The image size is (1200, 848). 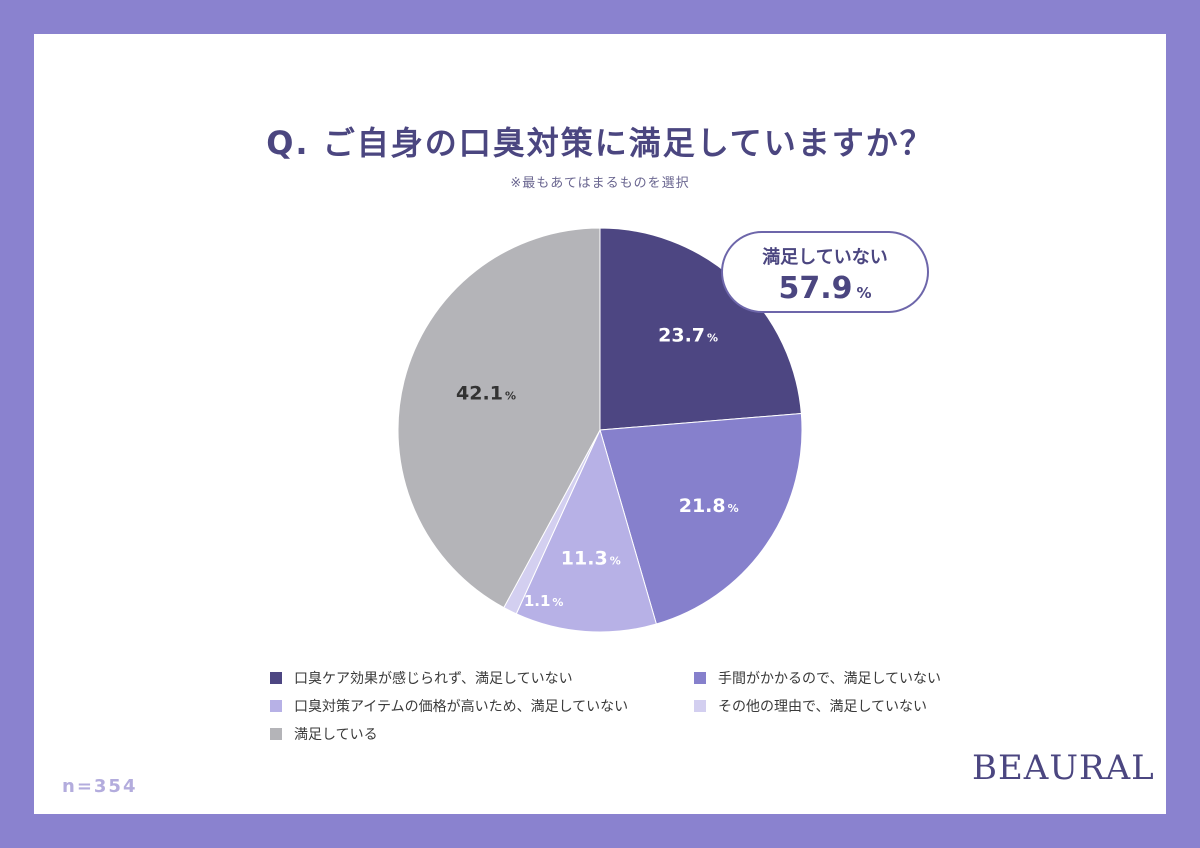 I want to click on callout-bubble: 満足していない 57.9%, so click(x=825, y=272).